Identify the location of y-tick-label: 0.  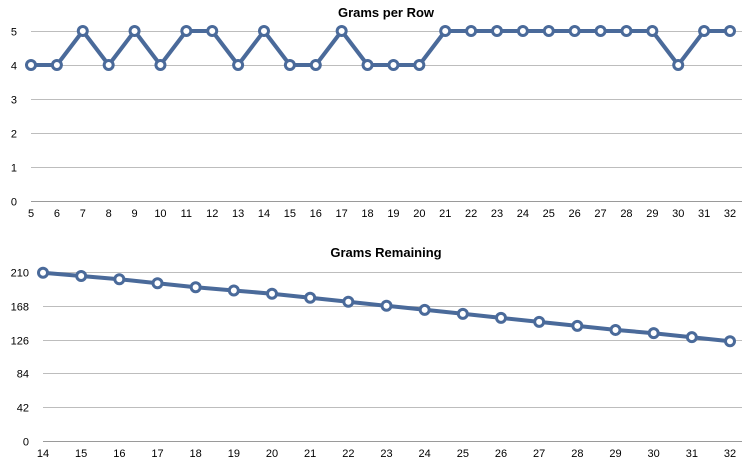
(26, 443).